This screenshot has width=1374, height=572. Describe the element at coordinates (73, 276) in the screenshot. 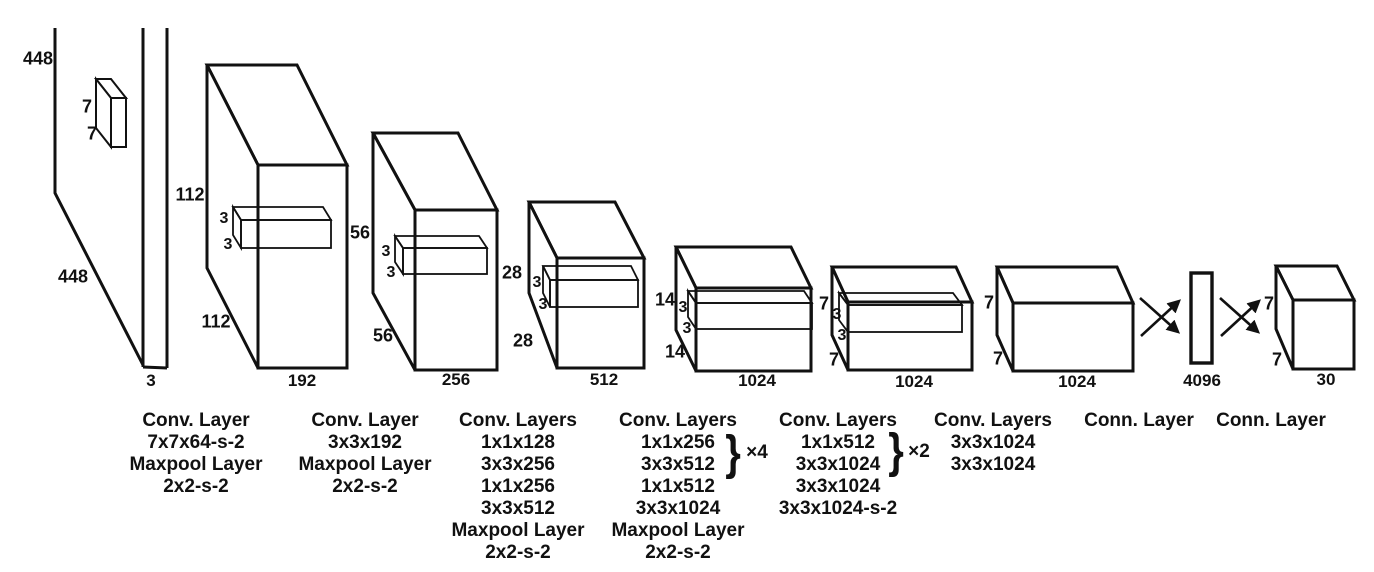

I see `input-width-label: 448` at that location.